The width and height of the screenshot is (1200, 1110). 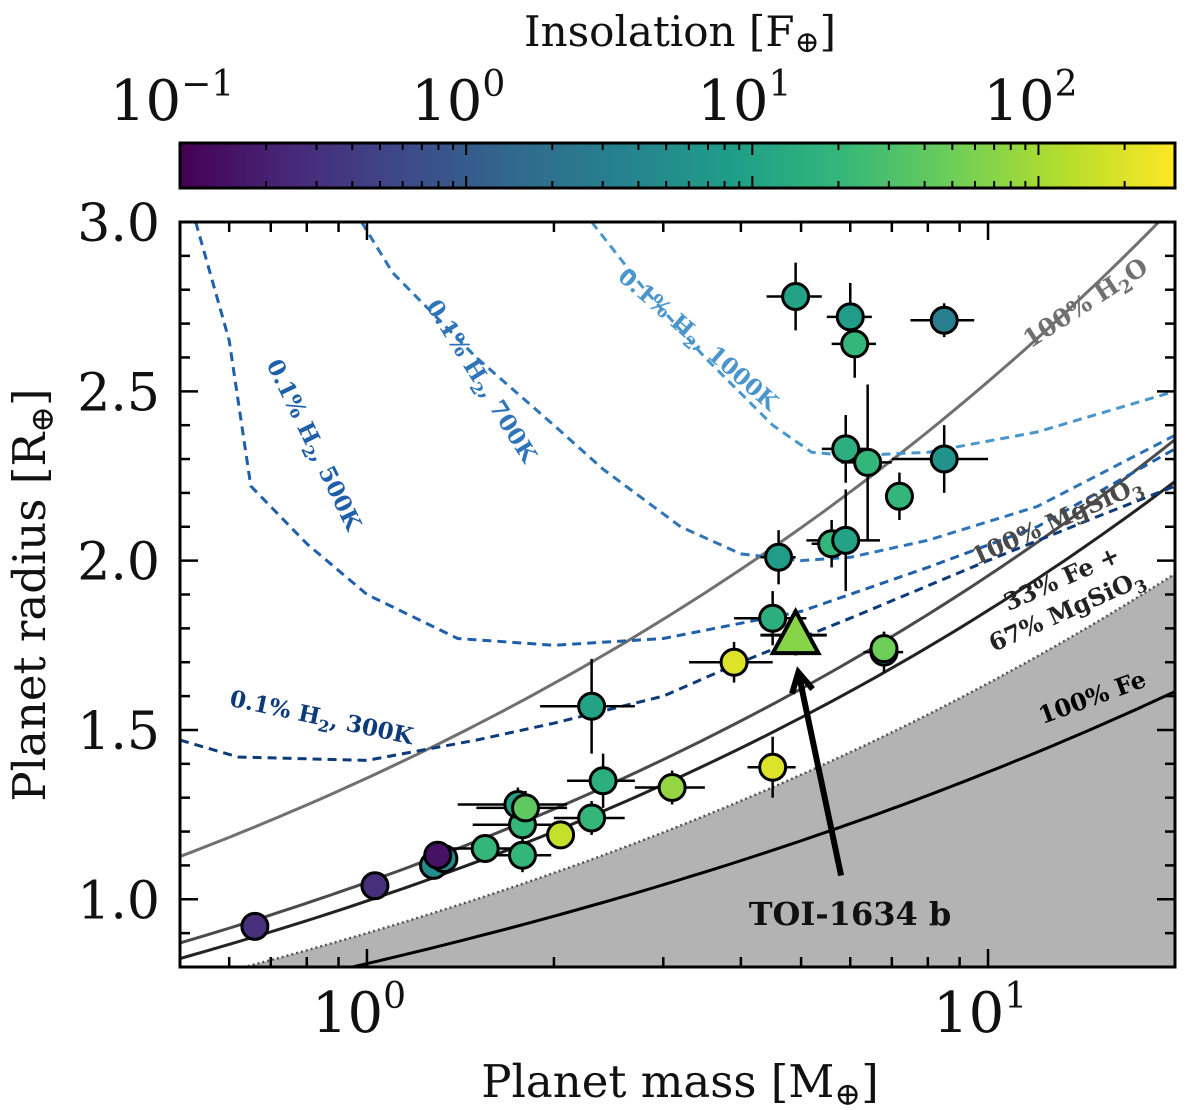 I want to click on x-tick-label: 10¹, so click(x=980, y=1011).